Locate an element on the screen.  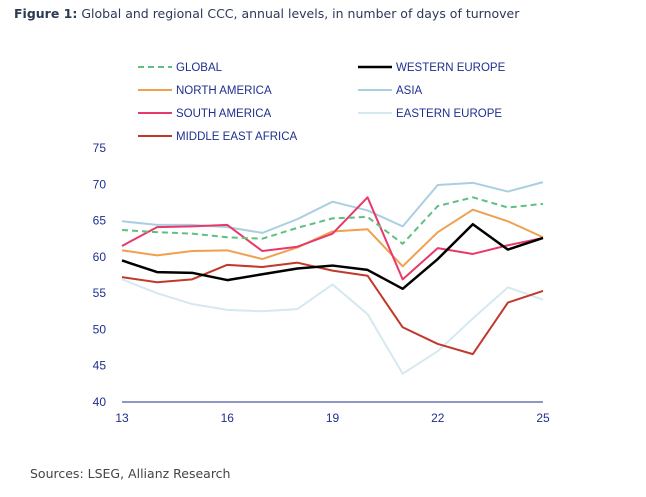
series-line-south-america is located at coordinates (332, 238).